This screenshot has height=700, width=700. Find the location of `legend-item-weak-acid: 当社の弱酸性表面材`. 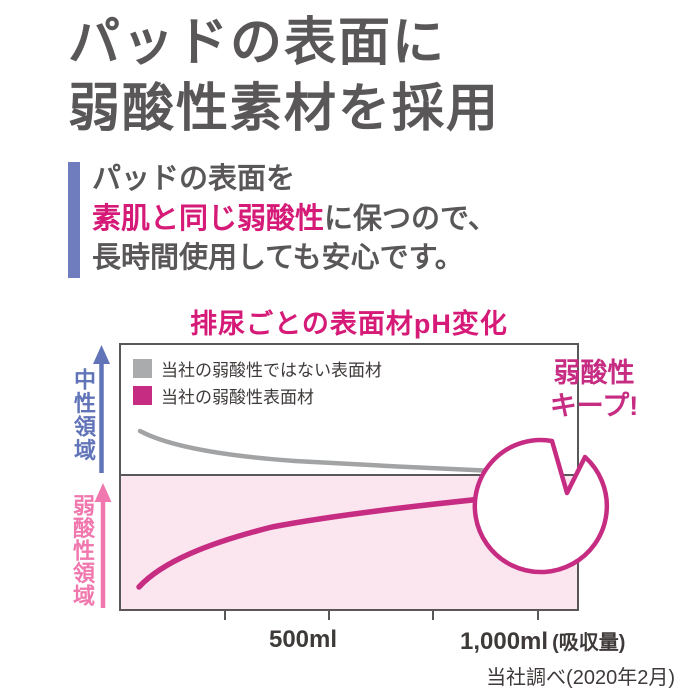

legend-item-weak-acid: 当社の弱酸性表面材 is located at coordinates (223, 395).